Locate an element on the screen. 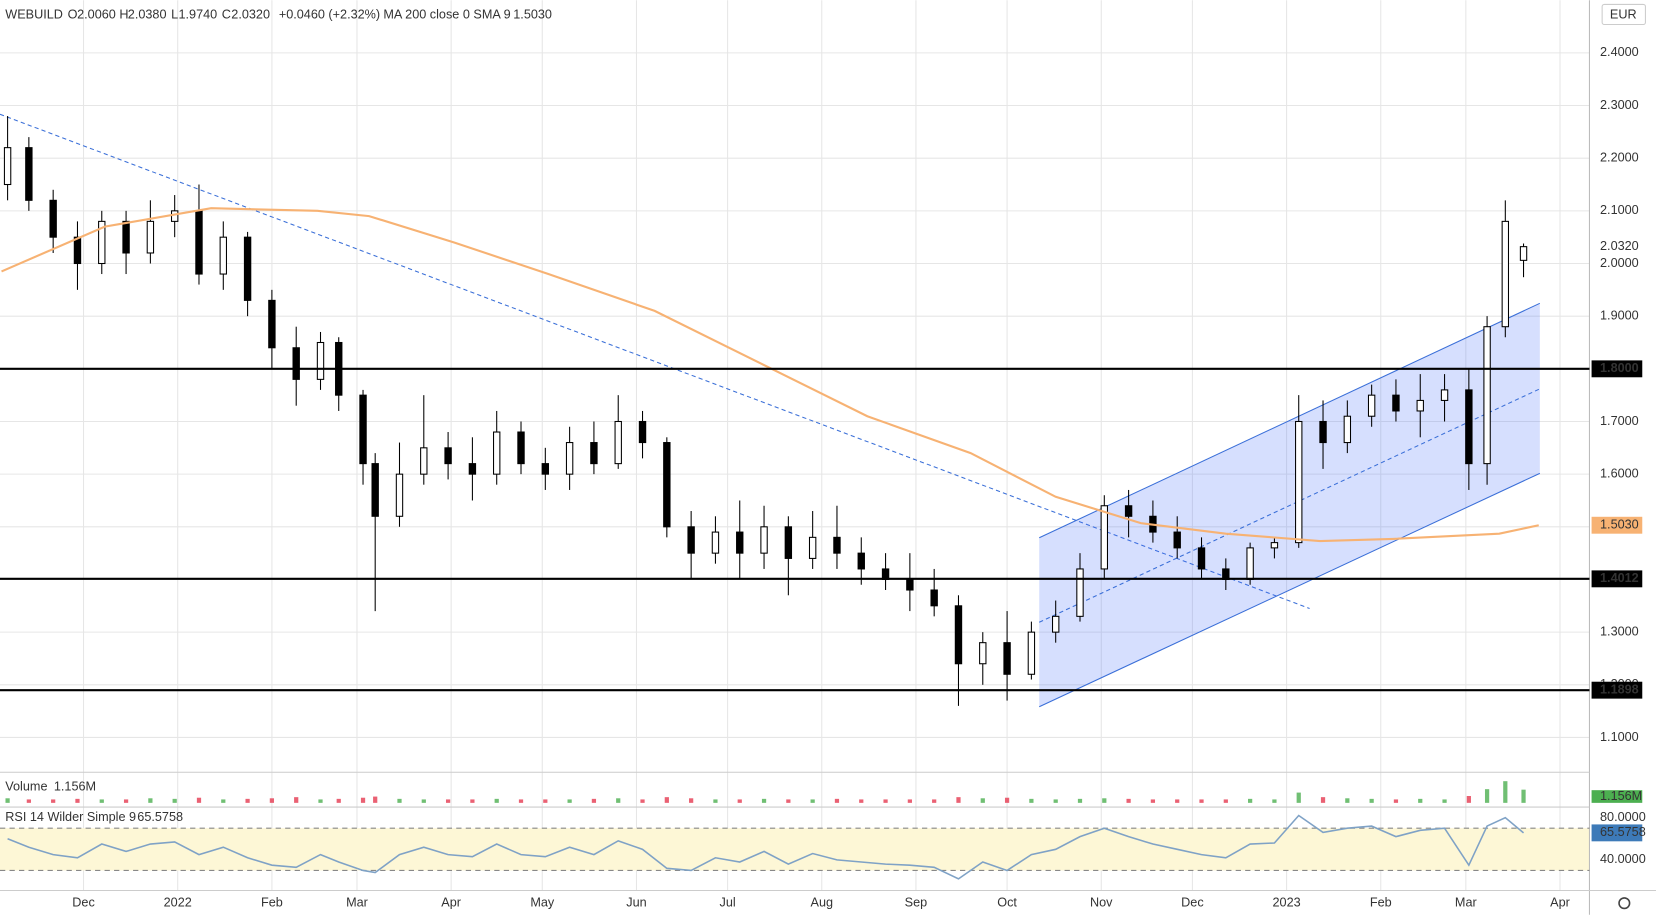 Image resolution: width=1656 pixels, height=920 pixels. volume-label-bg is located at coordinates (1617, 796).